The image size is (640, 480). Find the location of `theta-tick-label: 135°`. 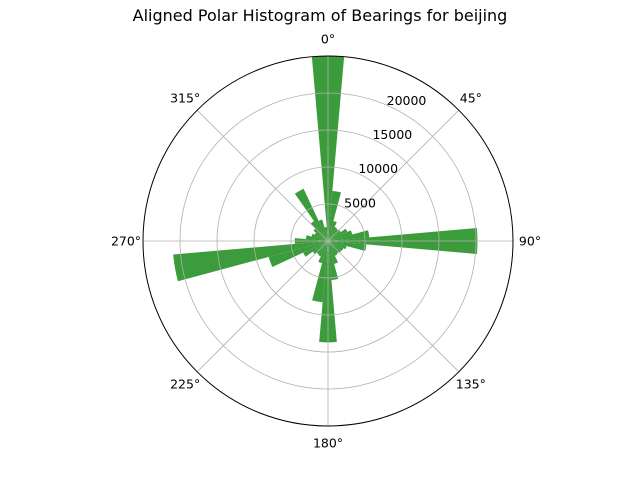

theta-tick-label: 135° is located at coordinates (471, 383).